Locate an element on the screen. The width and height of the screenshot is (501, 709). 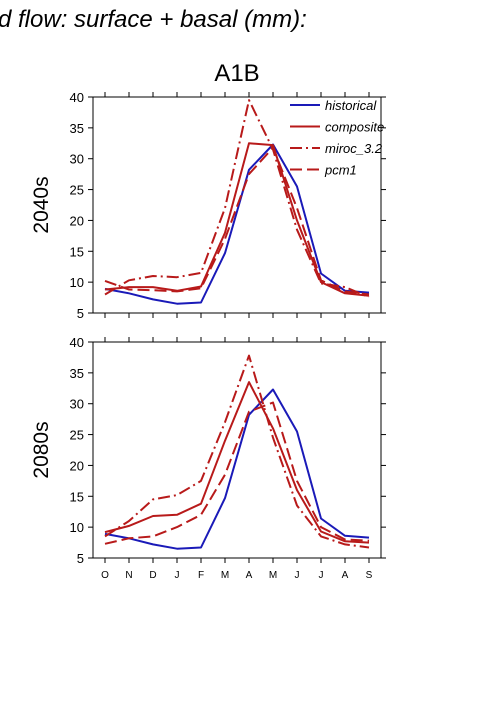
legend: historical composite miroc_3.2 pcm1 is located at coordinates (337, 138).